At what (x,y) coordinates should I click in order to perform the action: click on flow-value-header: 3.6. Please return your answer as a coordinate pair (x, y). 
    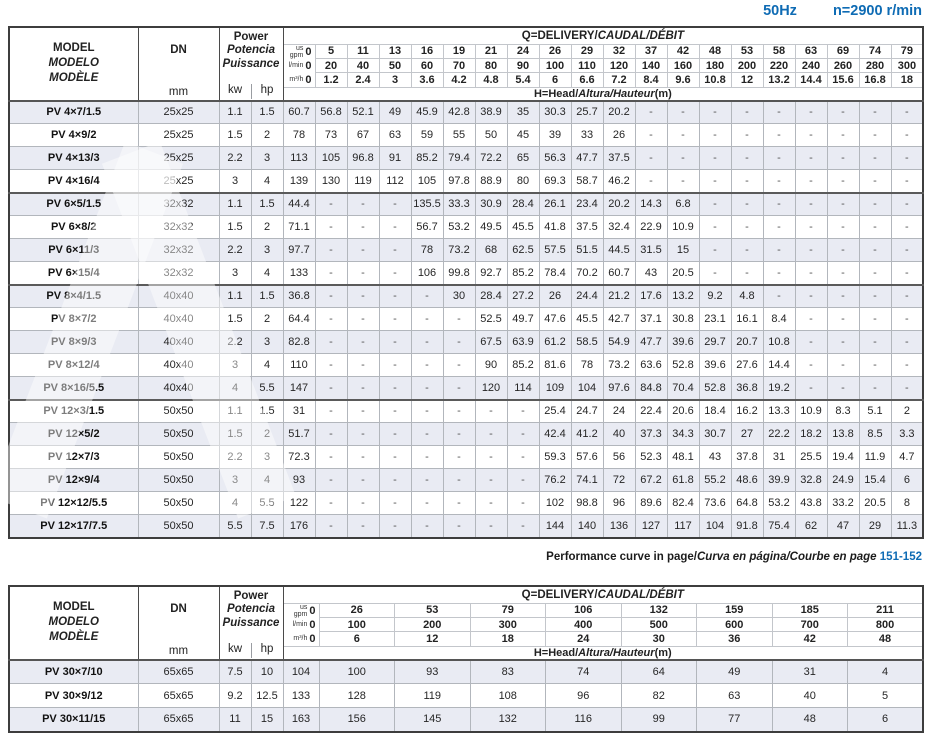
    Looking at the image, I should click on (427, 80).